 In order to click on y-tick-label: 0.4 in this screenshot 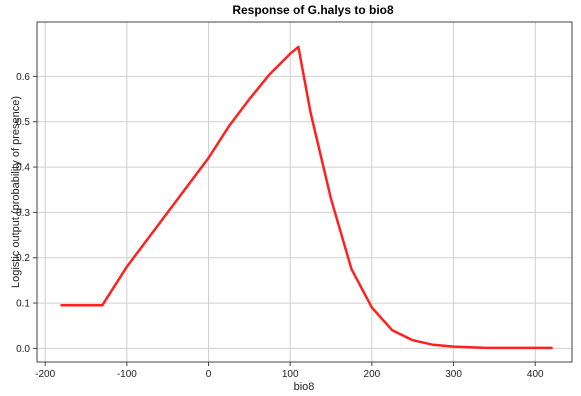, I will do `click(23, 168)`.